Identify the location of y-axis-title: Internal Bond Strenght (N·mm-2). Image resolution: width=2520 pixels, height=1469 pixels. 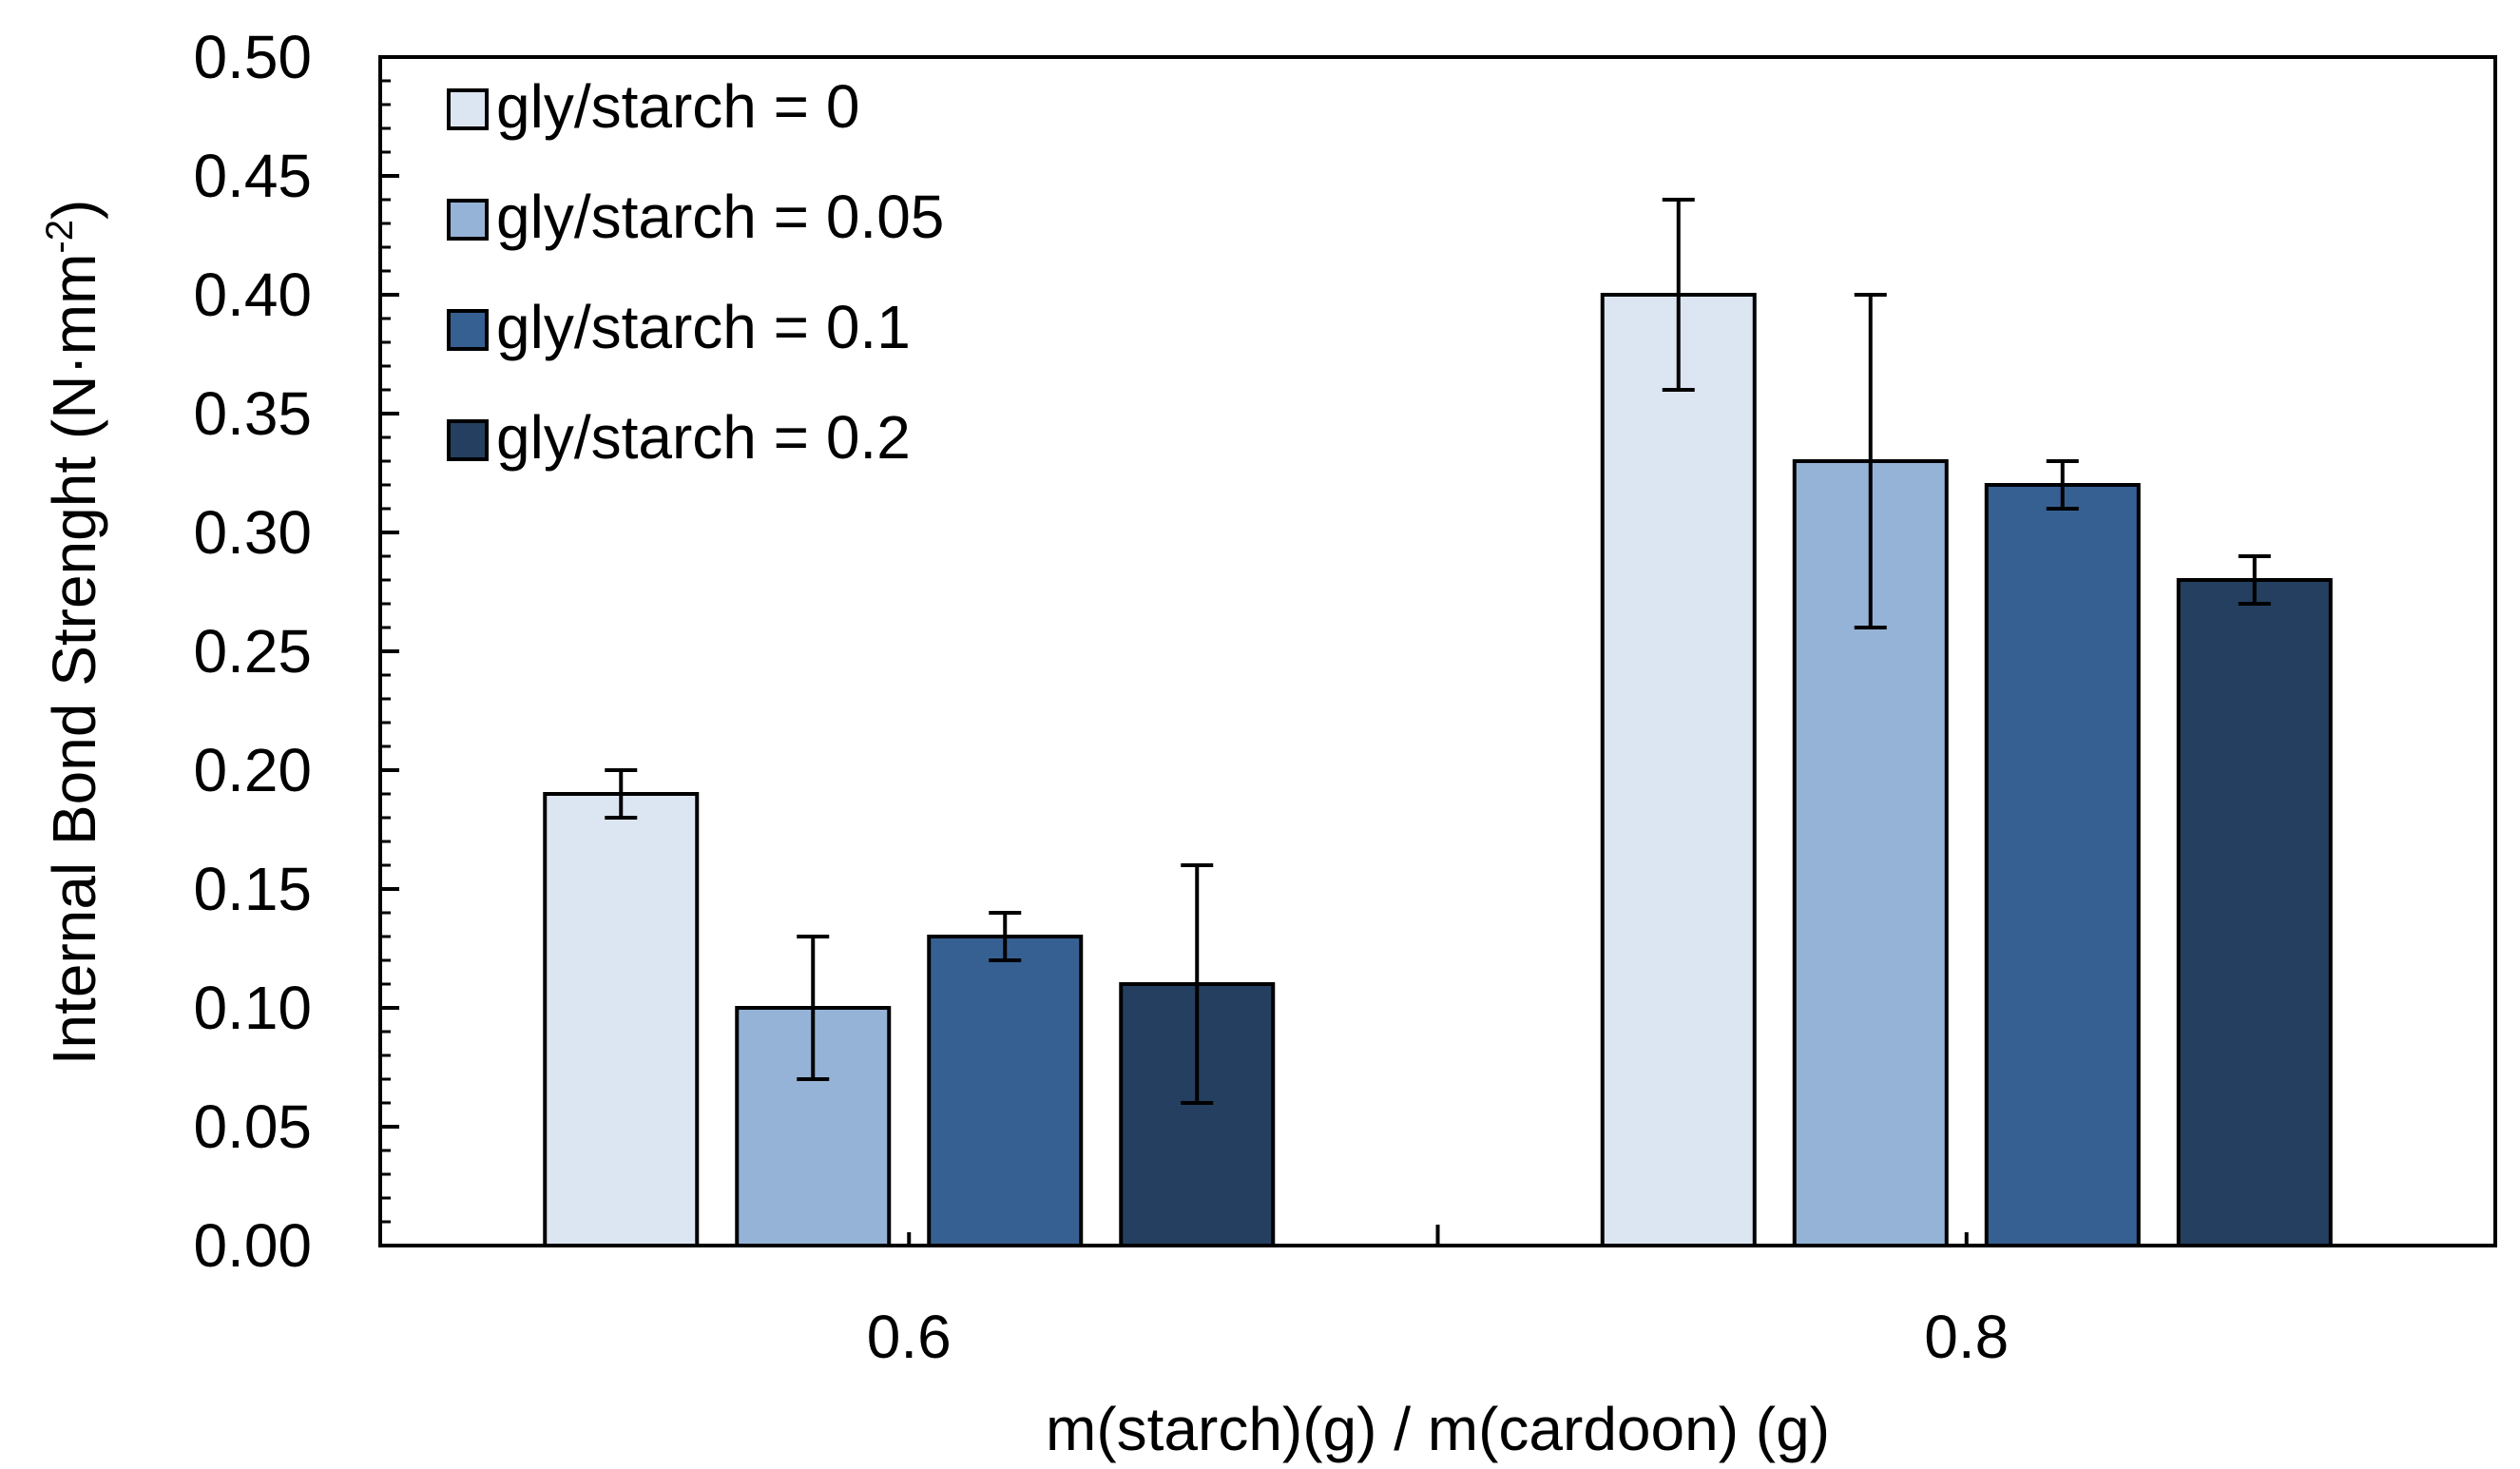
(74, 633).